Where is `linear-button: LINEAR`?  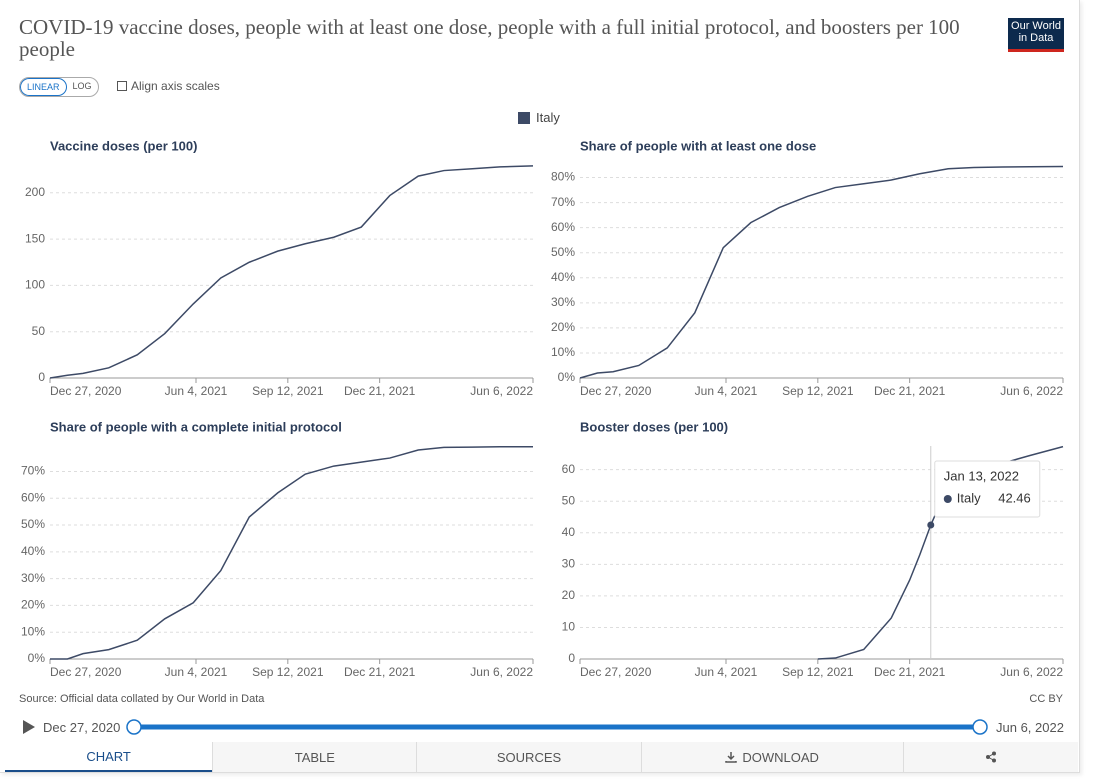 linear-button: LINEAR is located at coordinates (43, 87).